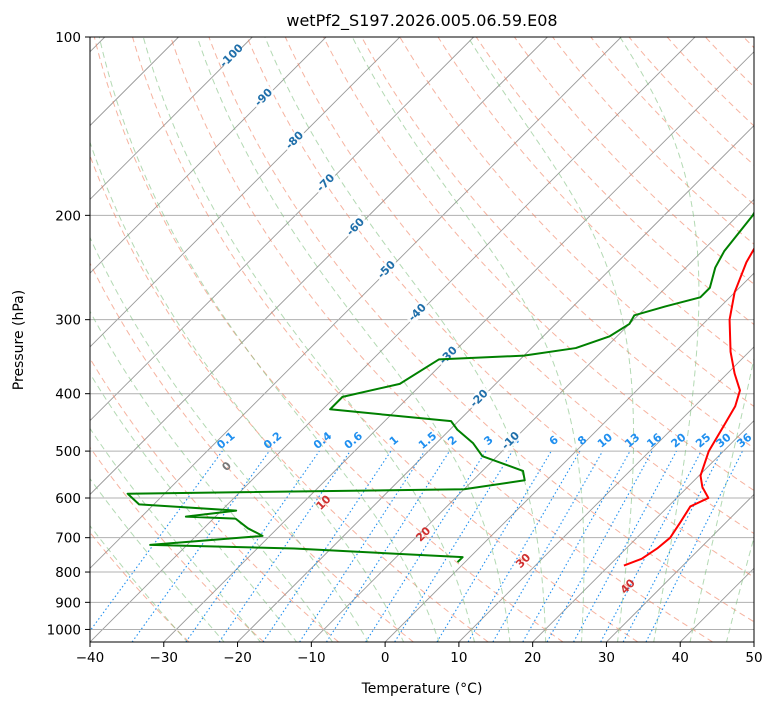  Describe the element at coordinates (68, 499) in the screenshot. I see `y-tick-label: 600` at that location.